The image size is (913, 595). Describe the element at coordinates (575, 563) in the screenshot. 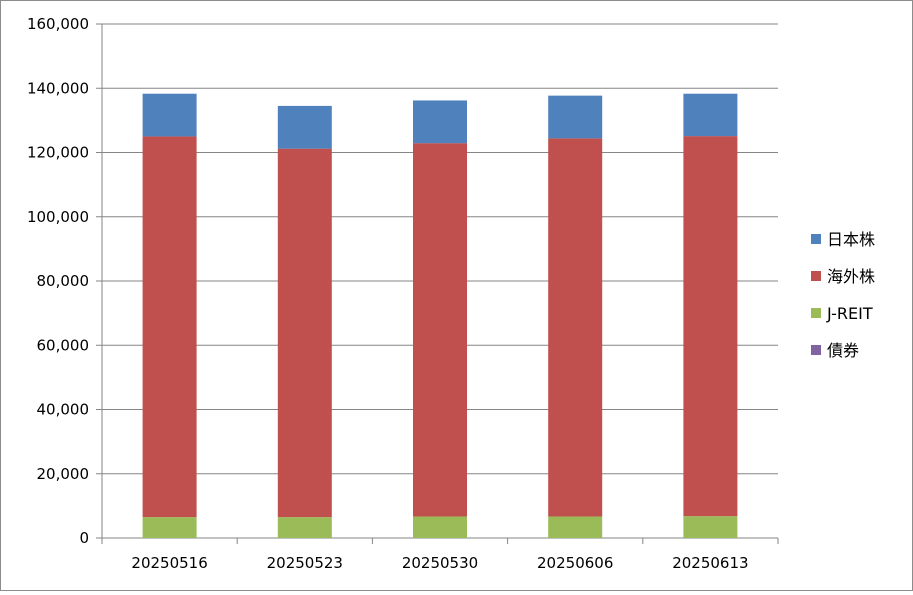

I see `x-tick-label: 20250606` at that location.